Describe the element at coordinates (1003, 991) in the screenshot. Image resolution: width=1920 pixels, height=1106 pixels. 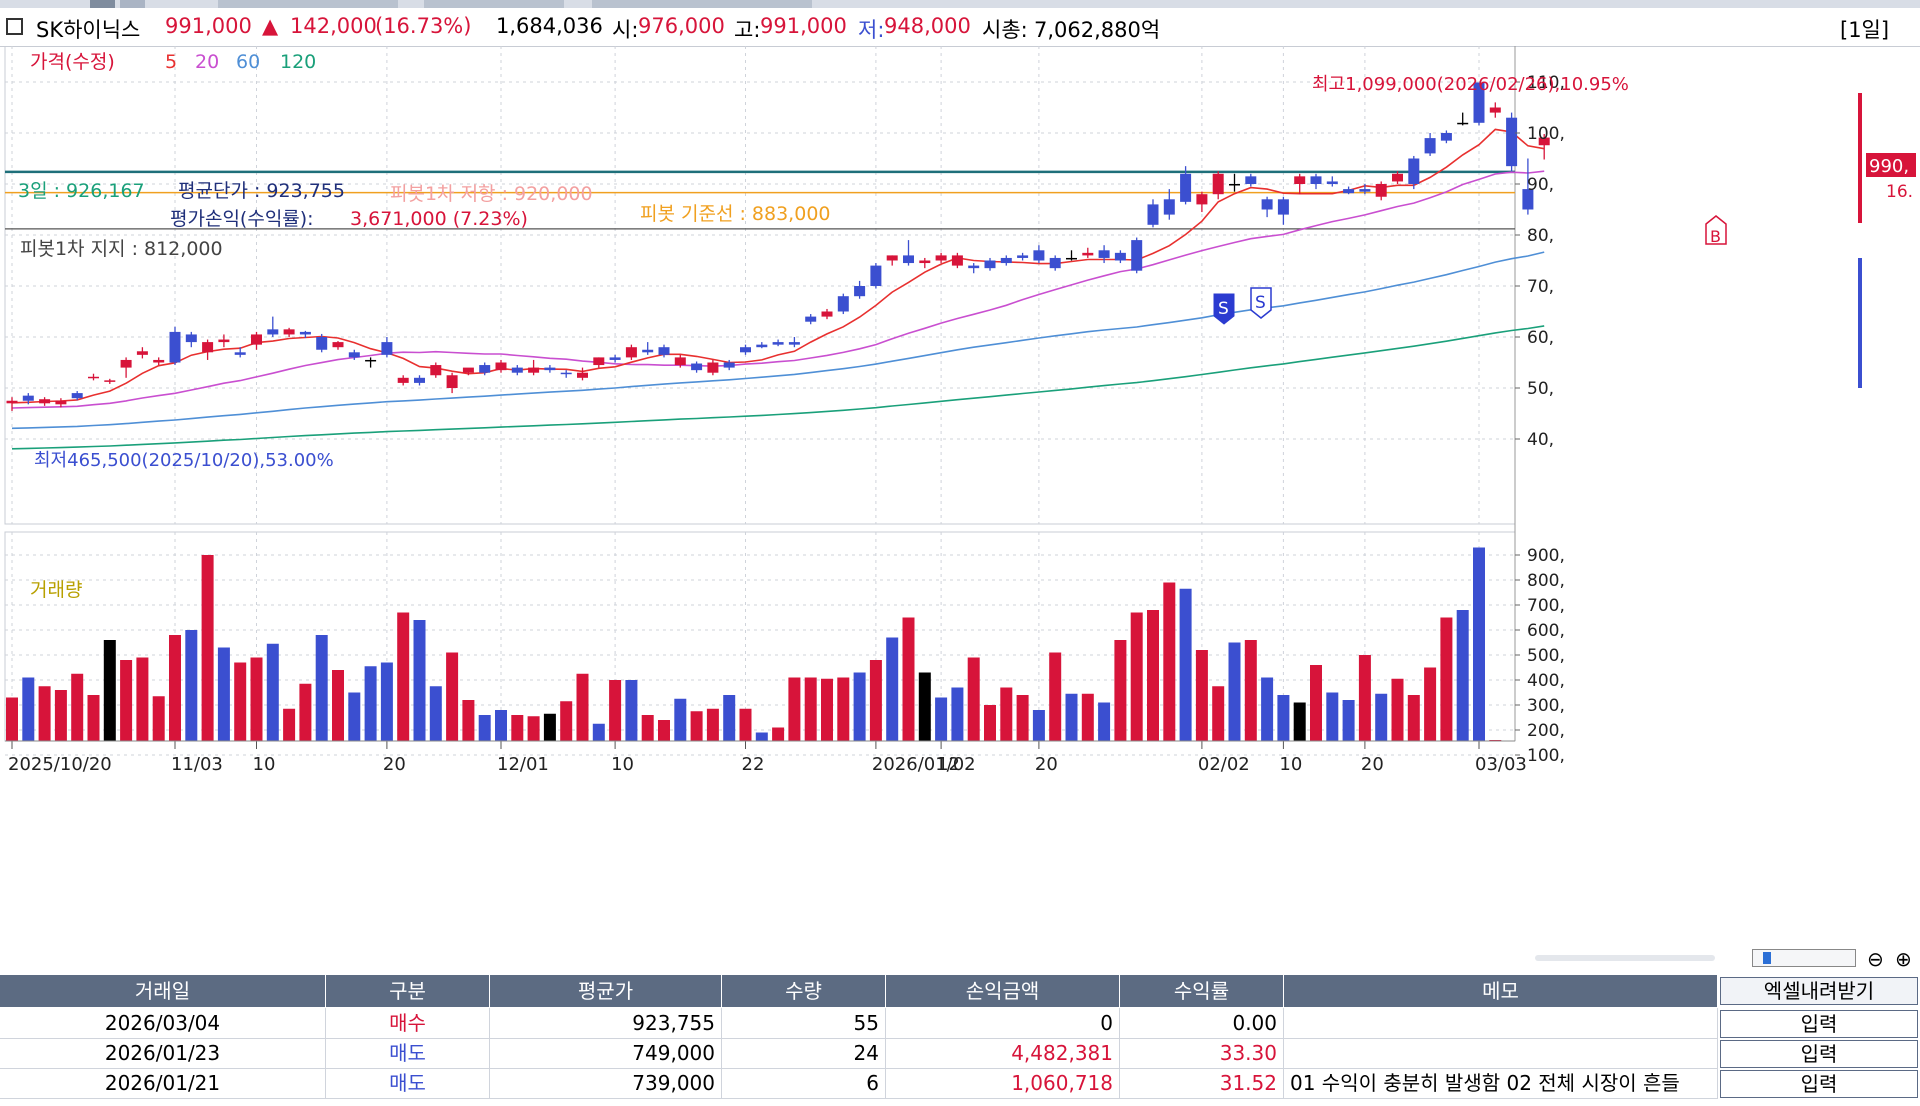
I see `col-header-pnl: 손익금액` at that location.